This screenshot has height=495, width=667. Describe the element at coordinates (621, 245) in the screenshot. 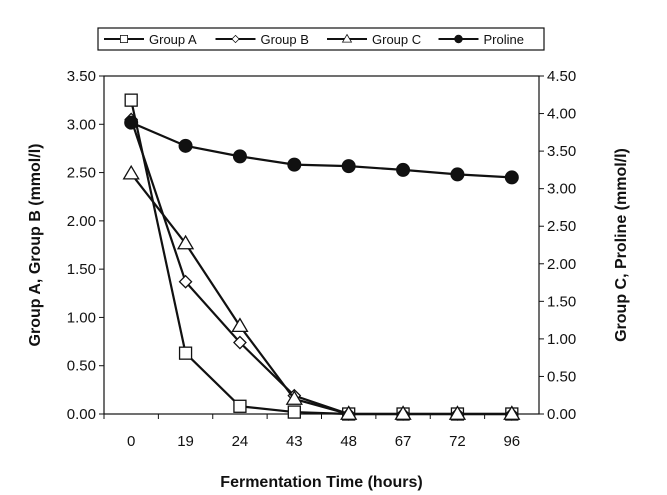

I see `y-axis-right-title: Group C, Proline (mmol/l)` at that location.